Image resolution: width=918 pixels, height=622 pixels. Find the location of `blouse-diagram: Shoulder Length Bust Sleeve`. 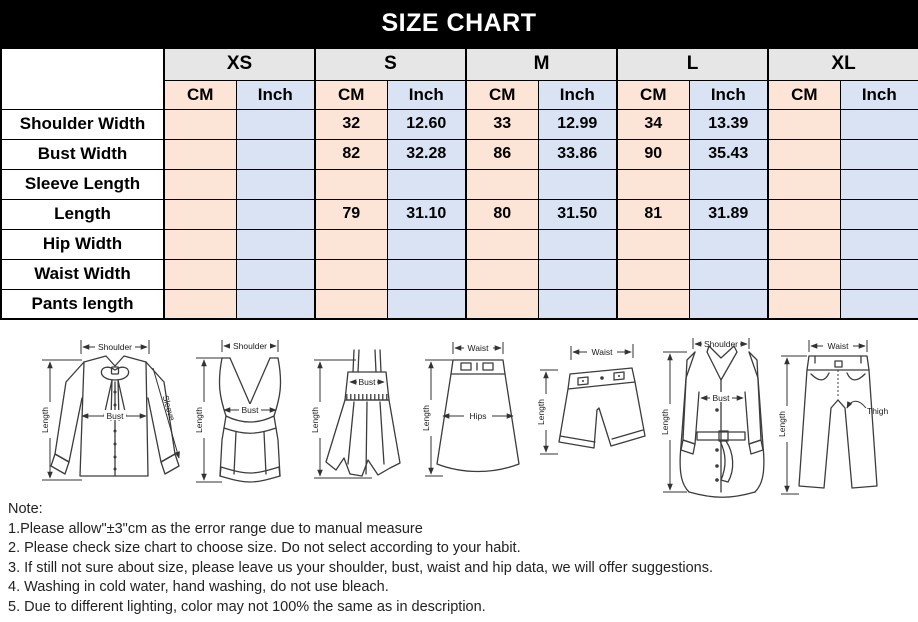

blouse-diagram: Shoulder Length Bust Sleeve is located at coordinates (110, 410).